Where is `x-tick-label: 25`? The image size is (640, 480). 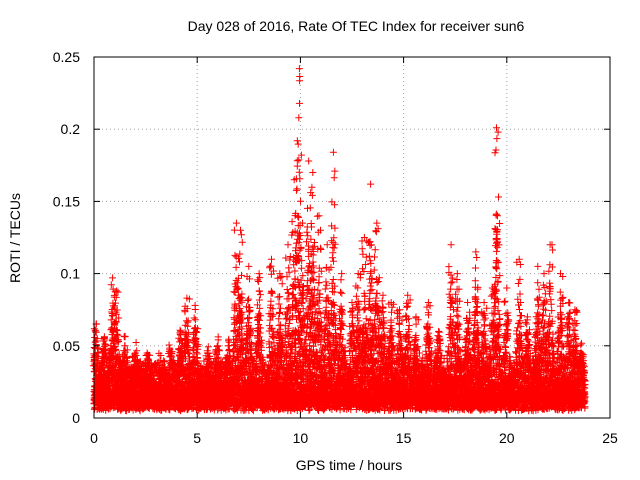
x-tick-label: 25 is located at coordinates (610, 438).